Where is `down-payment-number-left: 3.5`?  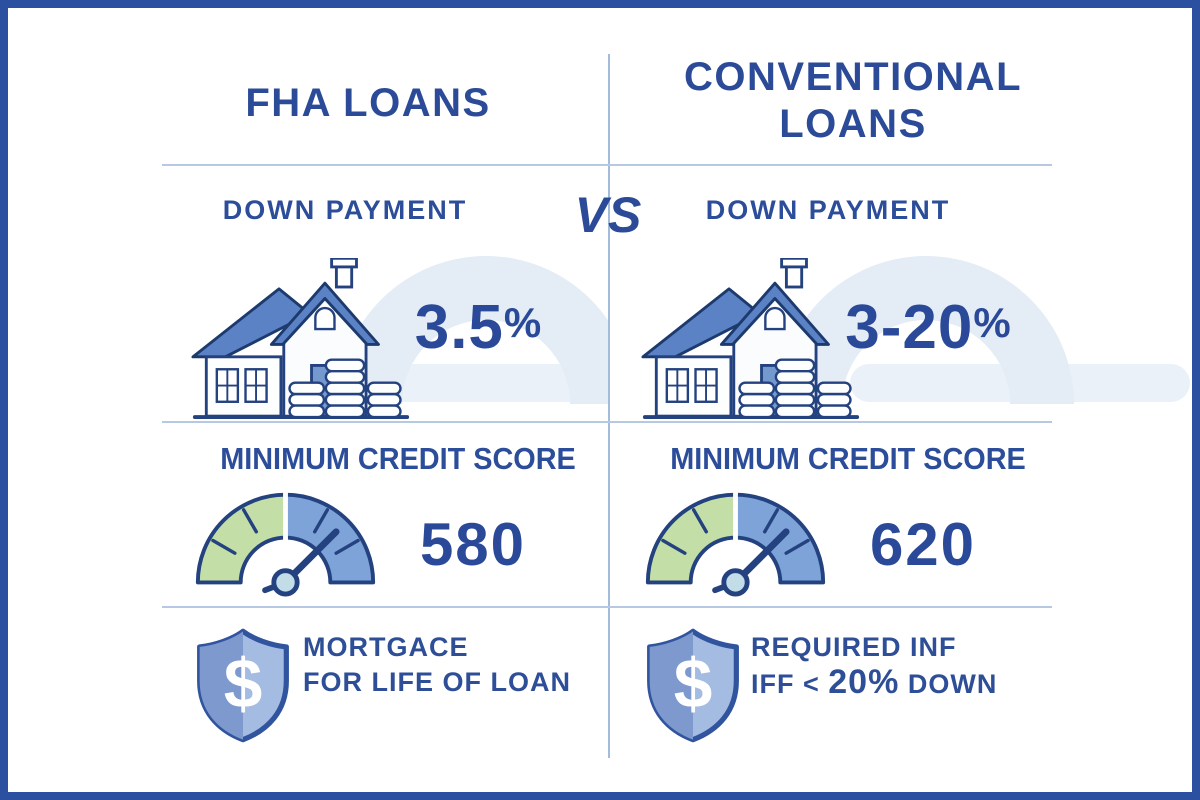
down-payment-number-left: 3.5 is located at coordinates (459, 327).